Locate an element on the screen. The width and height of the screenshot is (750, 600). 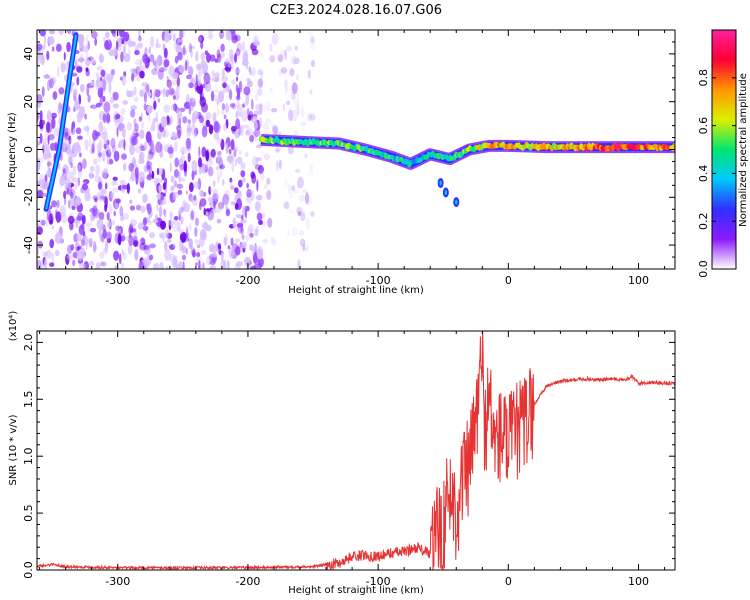
colorbar-tick-label: 0.4 is located at coordinates (703, 174).